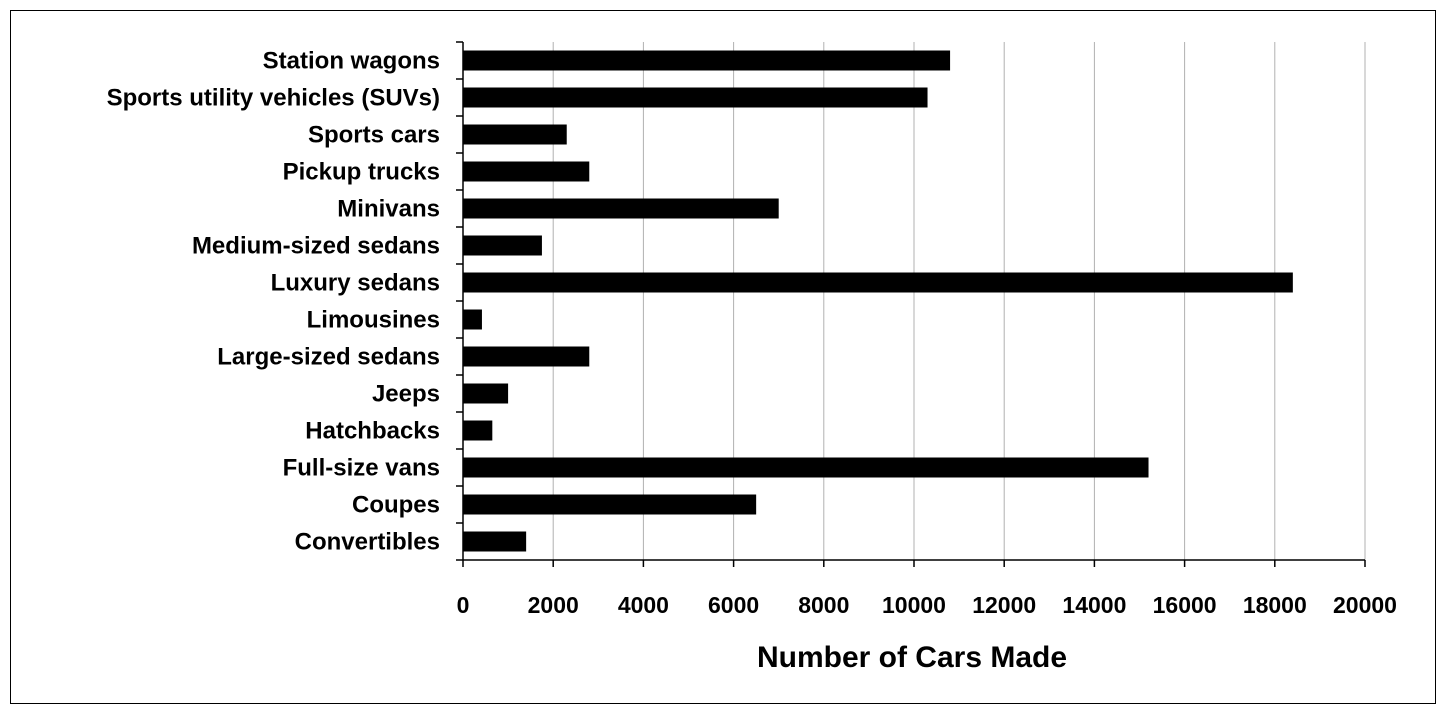  I want to click on category-label: Medium-sized sedans, so click(316, 246).